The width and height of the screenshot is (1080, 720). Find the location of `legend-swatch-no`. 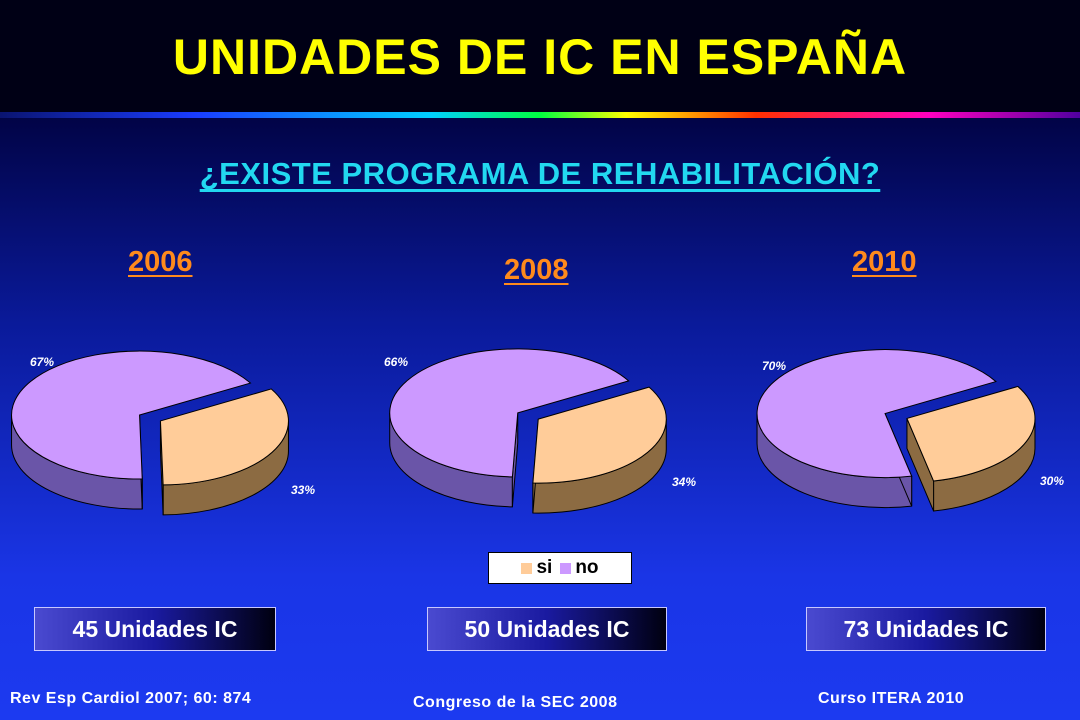

legend-swatch-no is located at coordinates (566, 568).